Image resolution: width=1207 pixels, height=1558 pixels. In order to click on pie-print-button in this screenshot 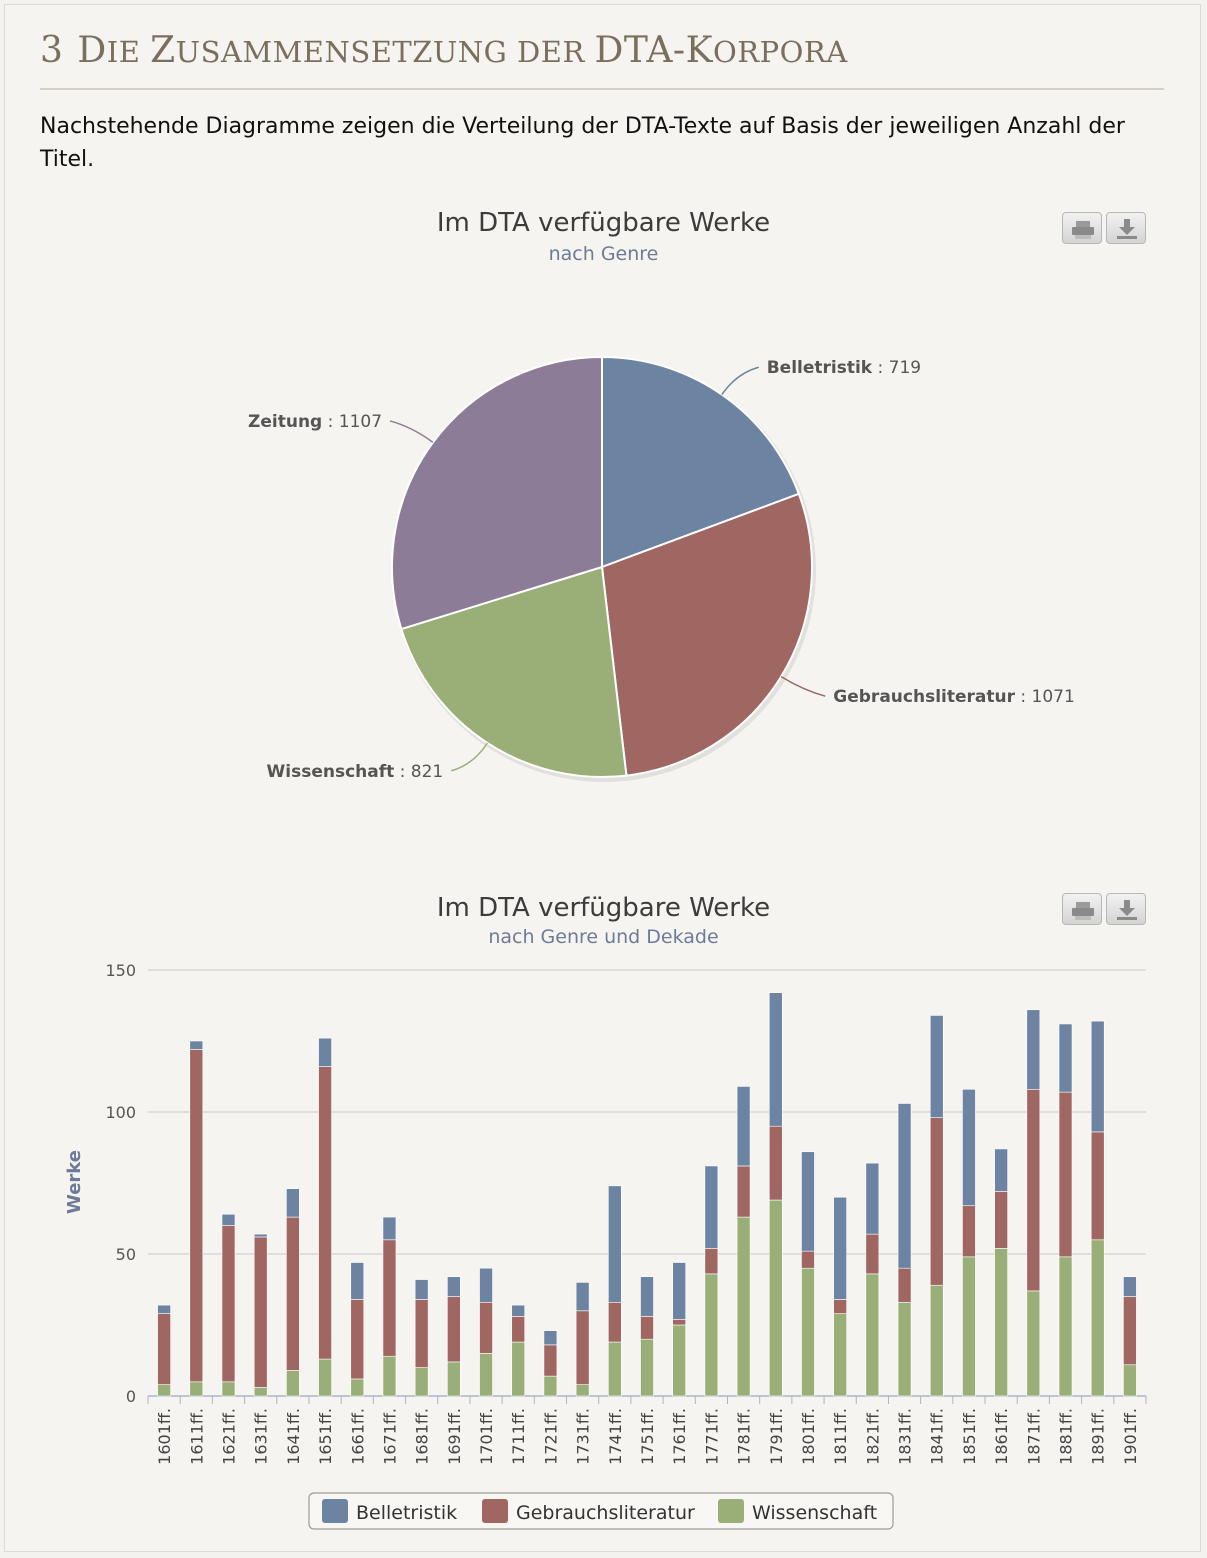, I will do `click(1082, 228)`.